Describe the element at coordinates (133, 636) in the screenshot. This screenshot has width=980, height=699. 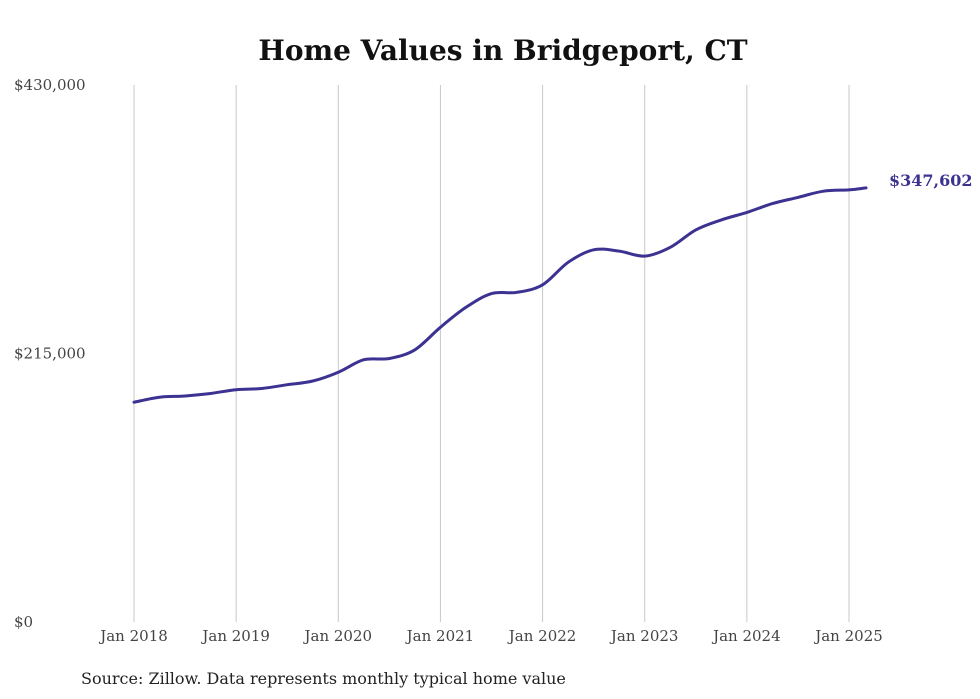
I see `x-tick-label: Jan 2018` at that location.